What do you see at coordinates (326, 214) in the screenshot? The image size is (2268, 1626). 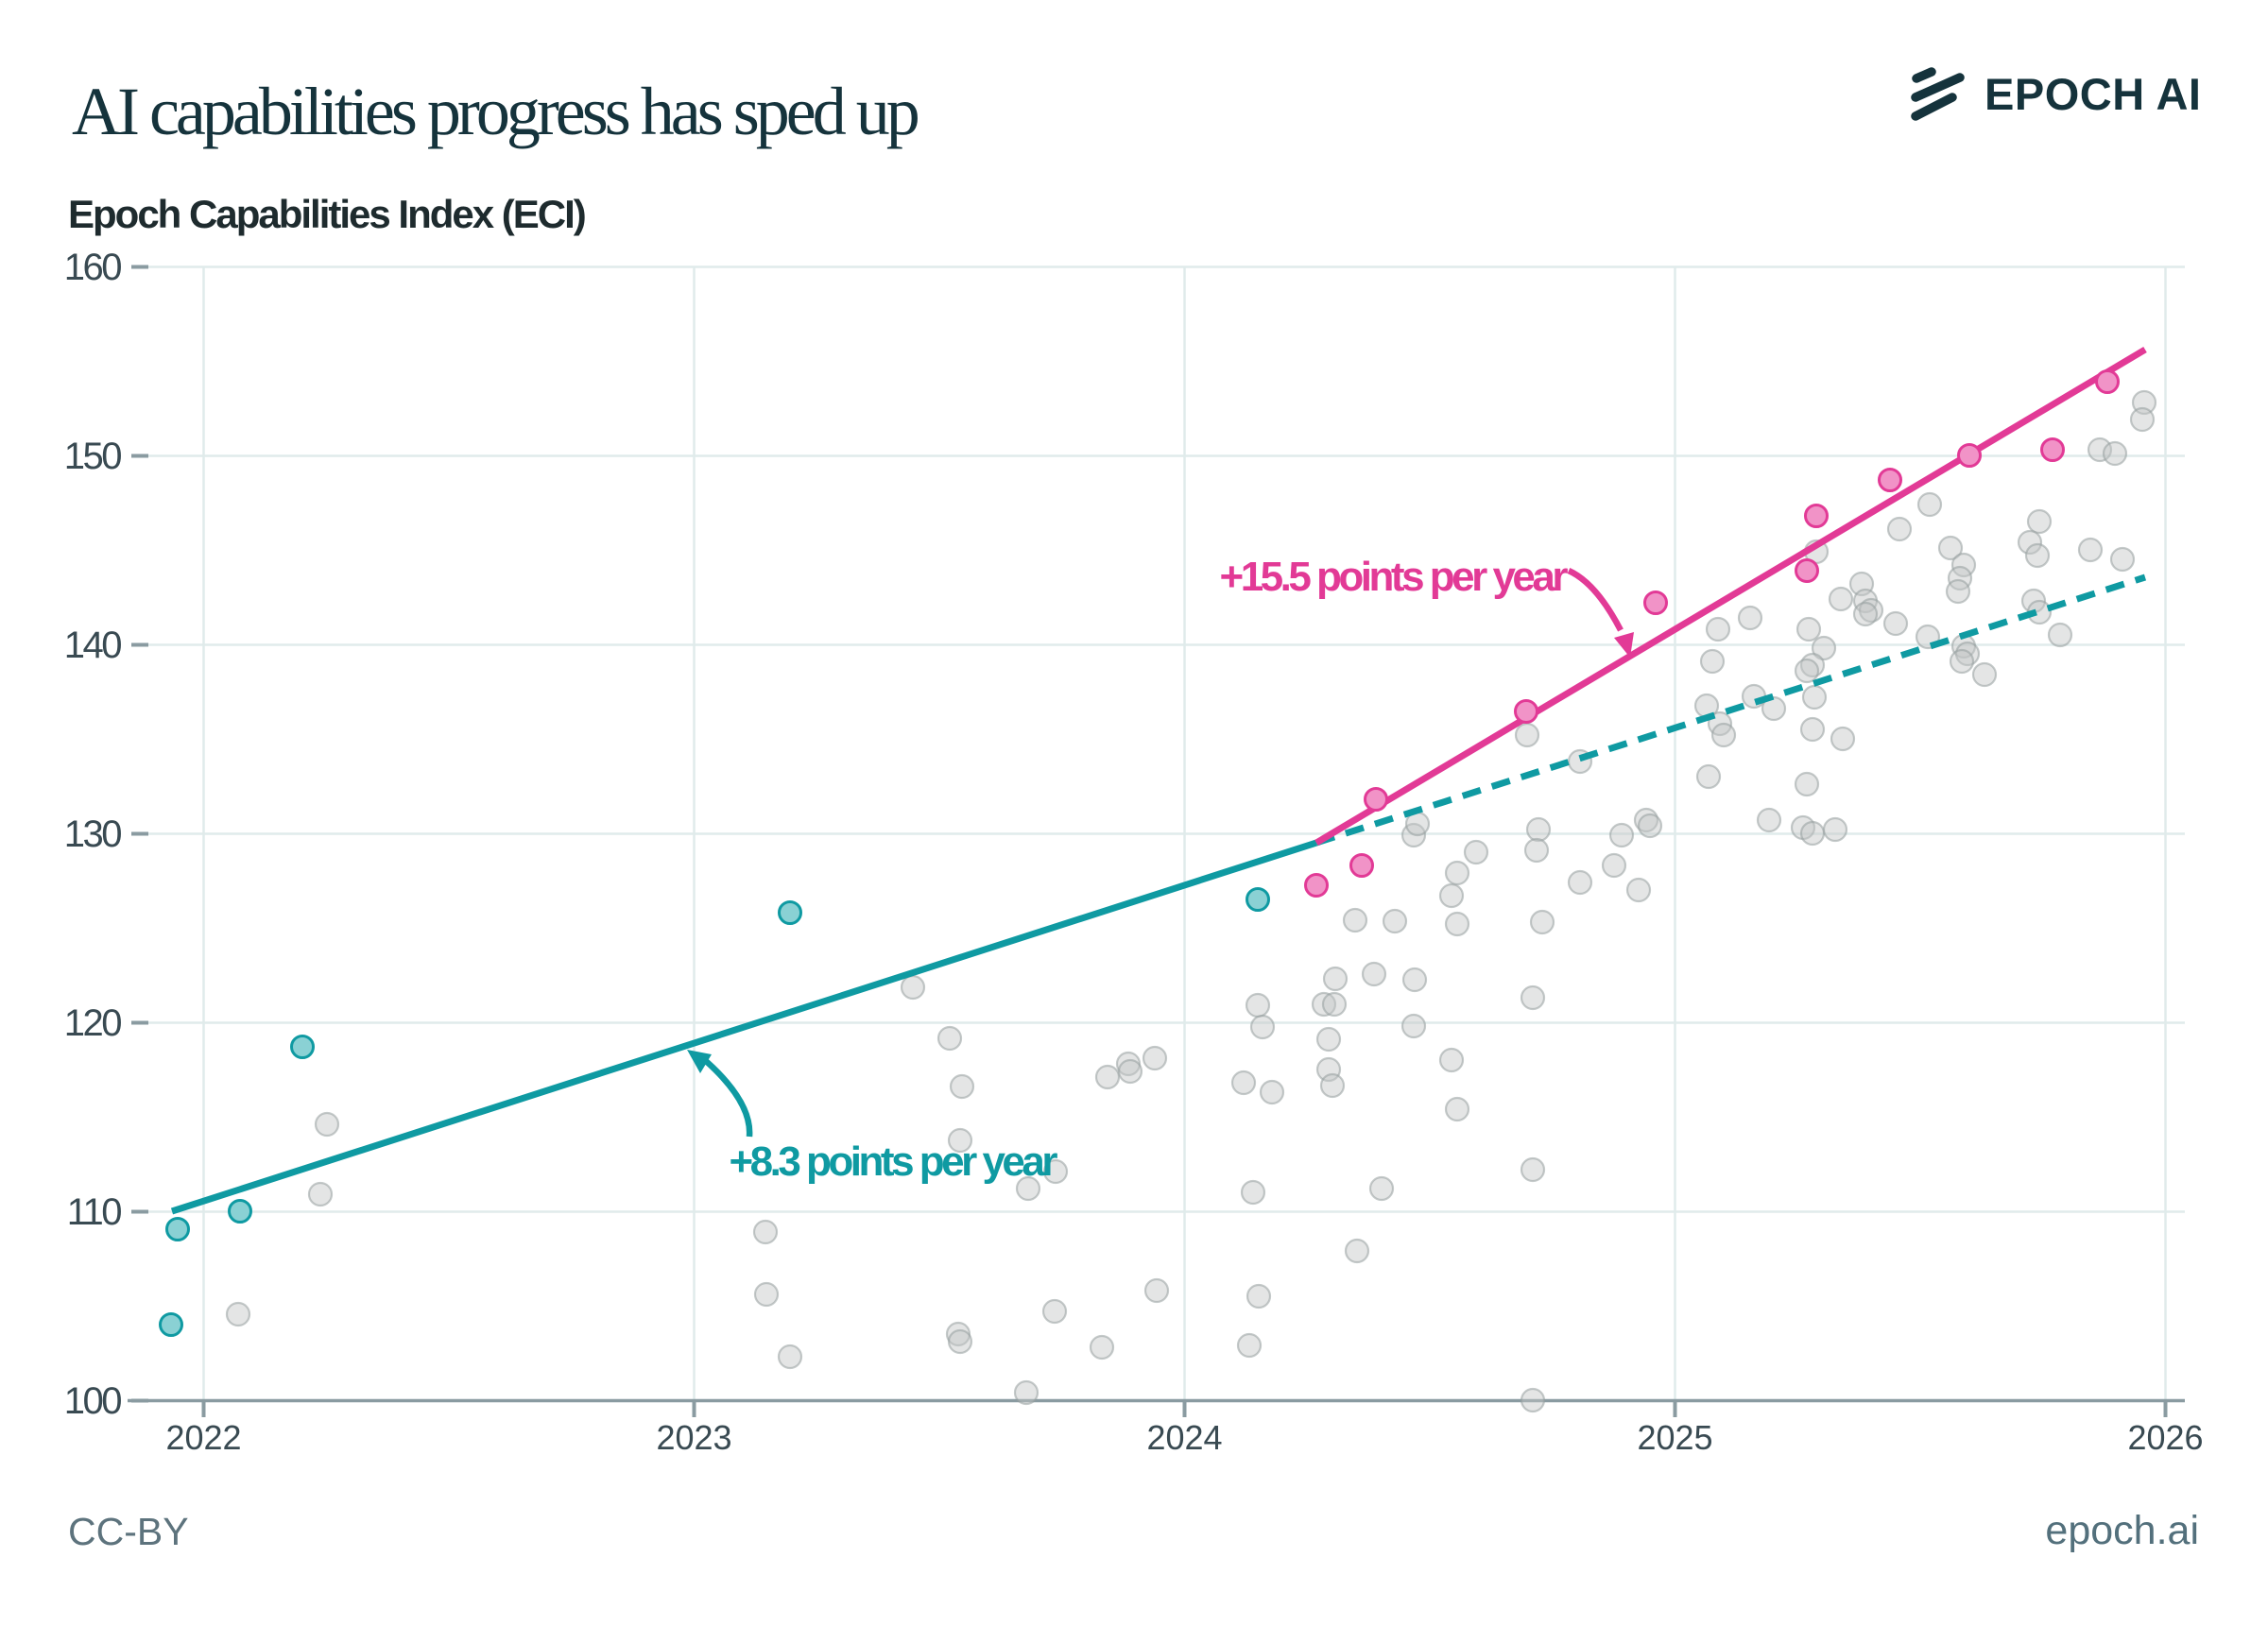 I see `svg-text: Epoch Capabilities Index (ECI)` at bounding box center [326, 214].